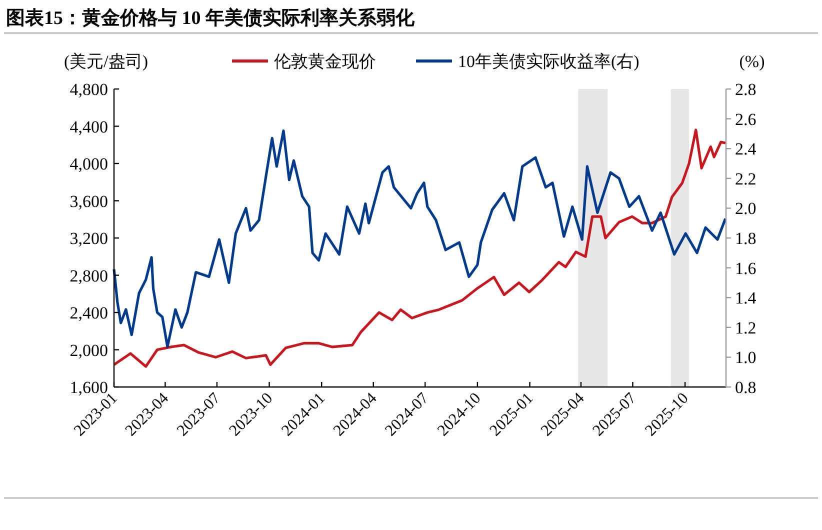 This screenshot has width=822, height=530. What do you see at coordinates (89, 126) in the screenshot?
I see `y-tick-label: 4,400` at bounding box center [89, 126].